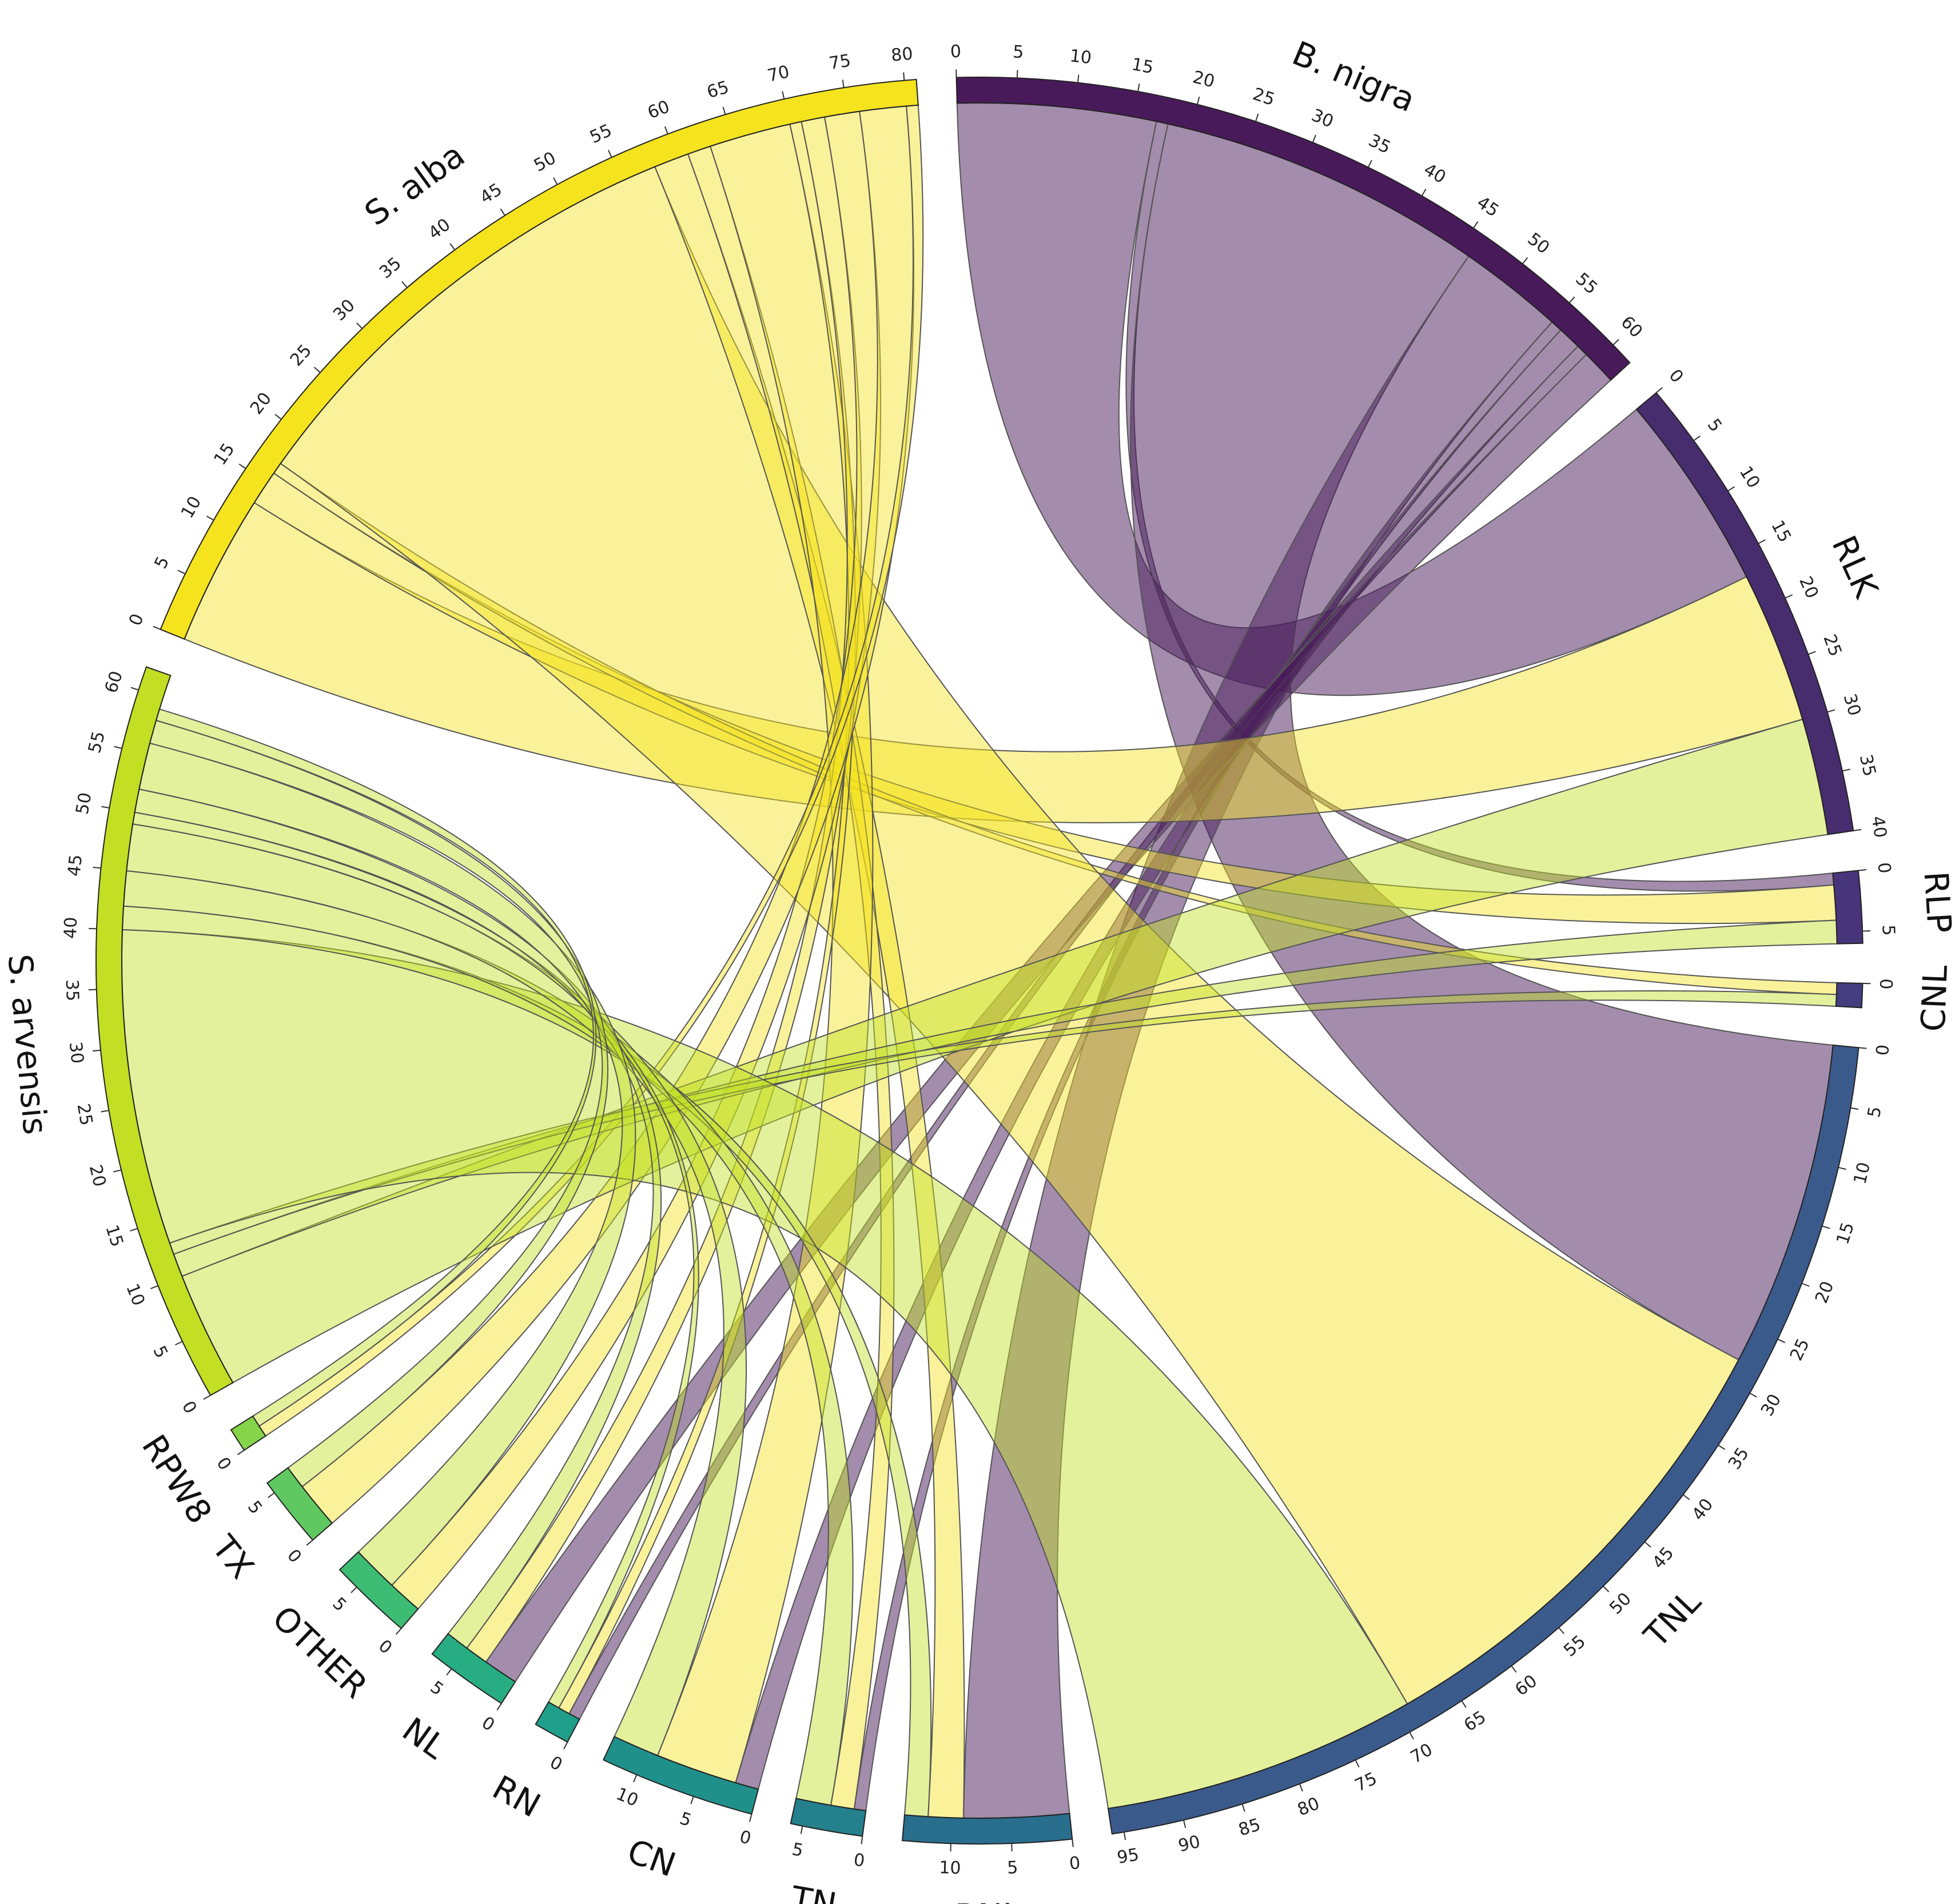  I want to click on segment-label-rn: RN, so click(516, 1796).